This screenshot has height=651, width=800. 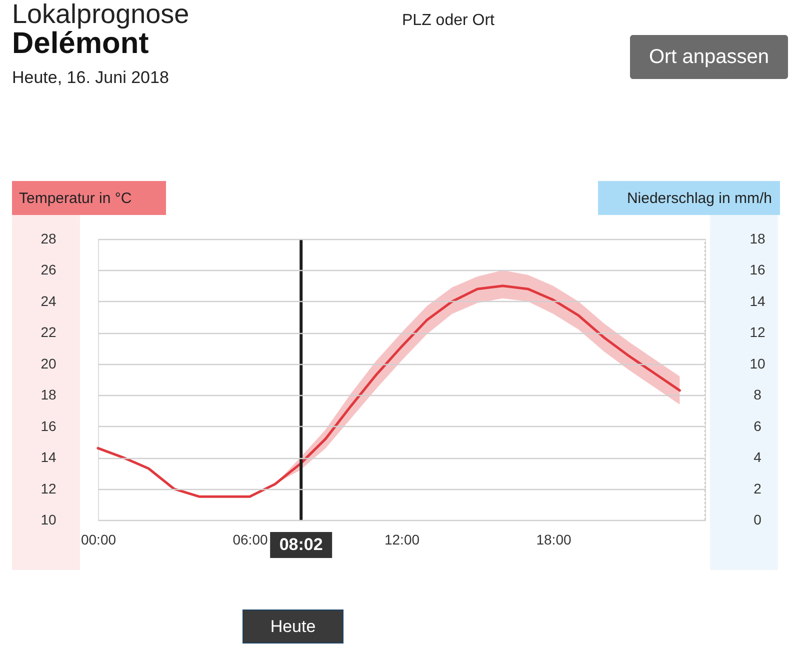 What do you see at coordinates (758, 363) in the screenshot?
I see `y2-tick-label: 10` at bounding box center [758, 363].